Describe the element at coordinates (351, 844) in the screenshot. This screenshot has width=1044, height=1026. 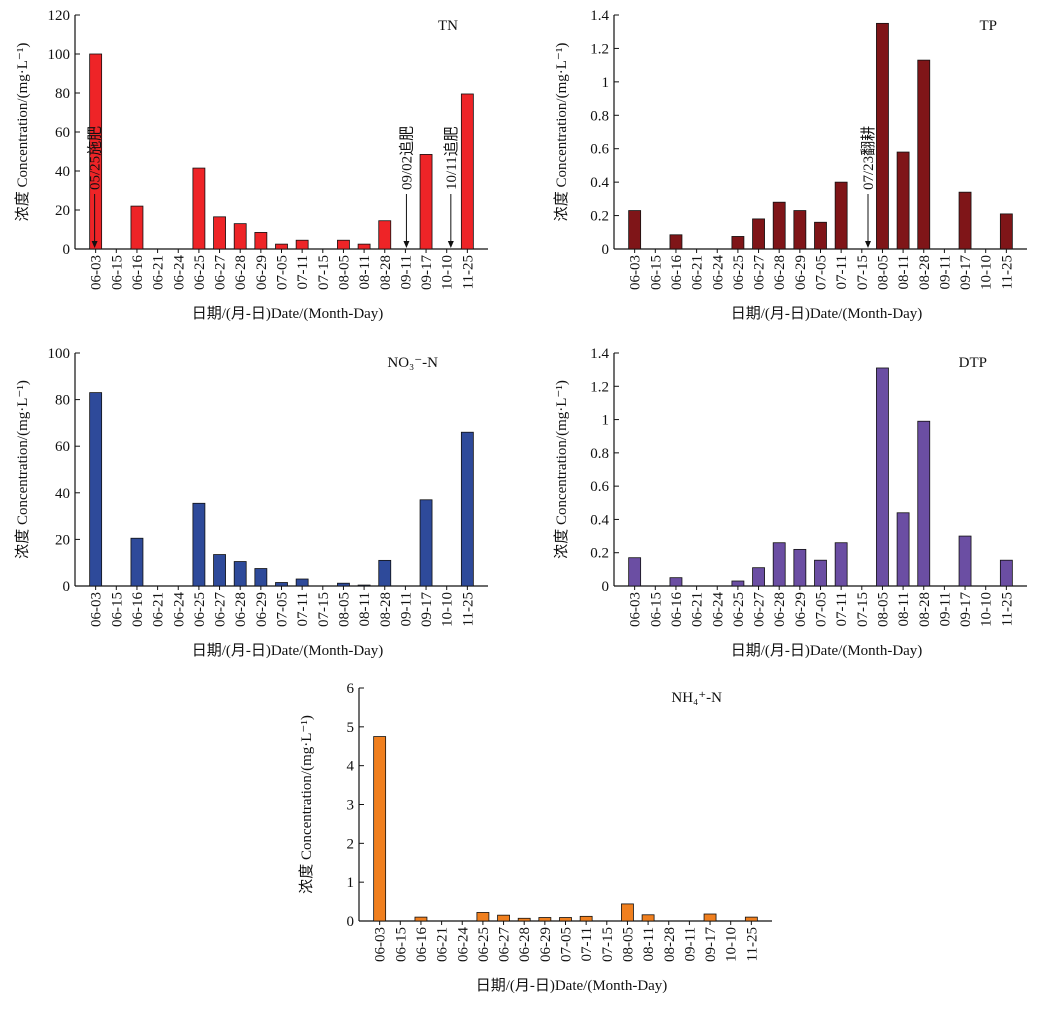
I see `y-tick-label: 2` at that location.